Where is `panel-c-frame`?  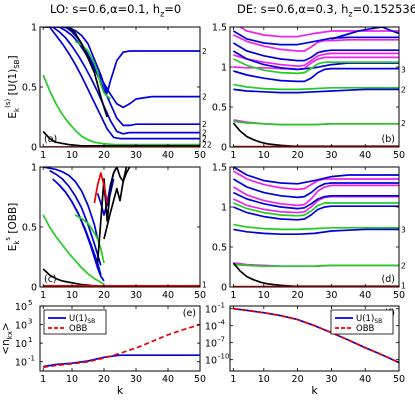
panel-c-frame is located at coordinates (120, 227).